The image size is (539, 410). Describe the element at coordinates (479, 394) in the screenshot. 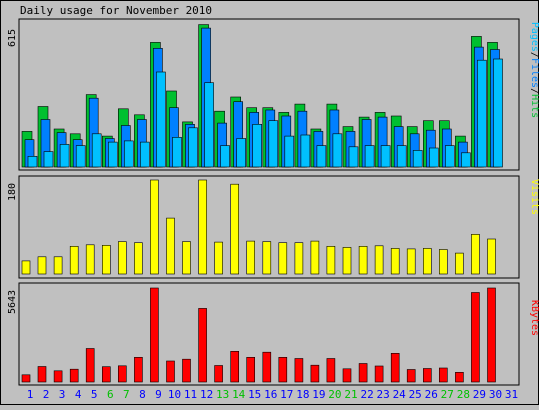

I see `day-label-29: 29` at that location.